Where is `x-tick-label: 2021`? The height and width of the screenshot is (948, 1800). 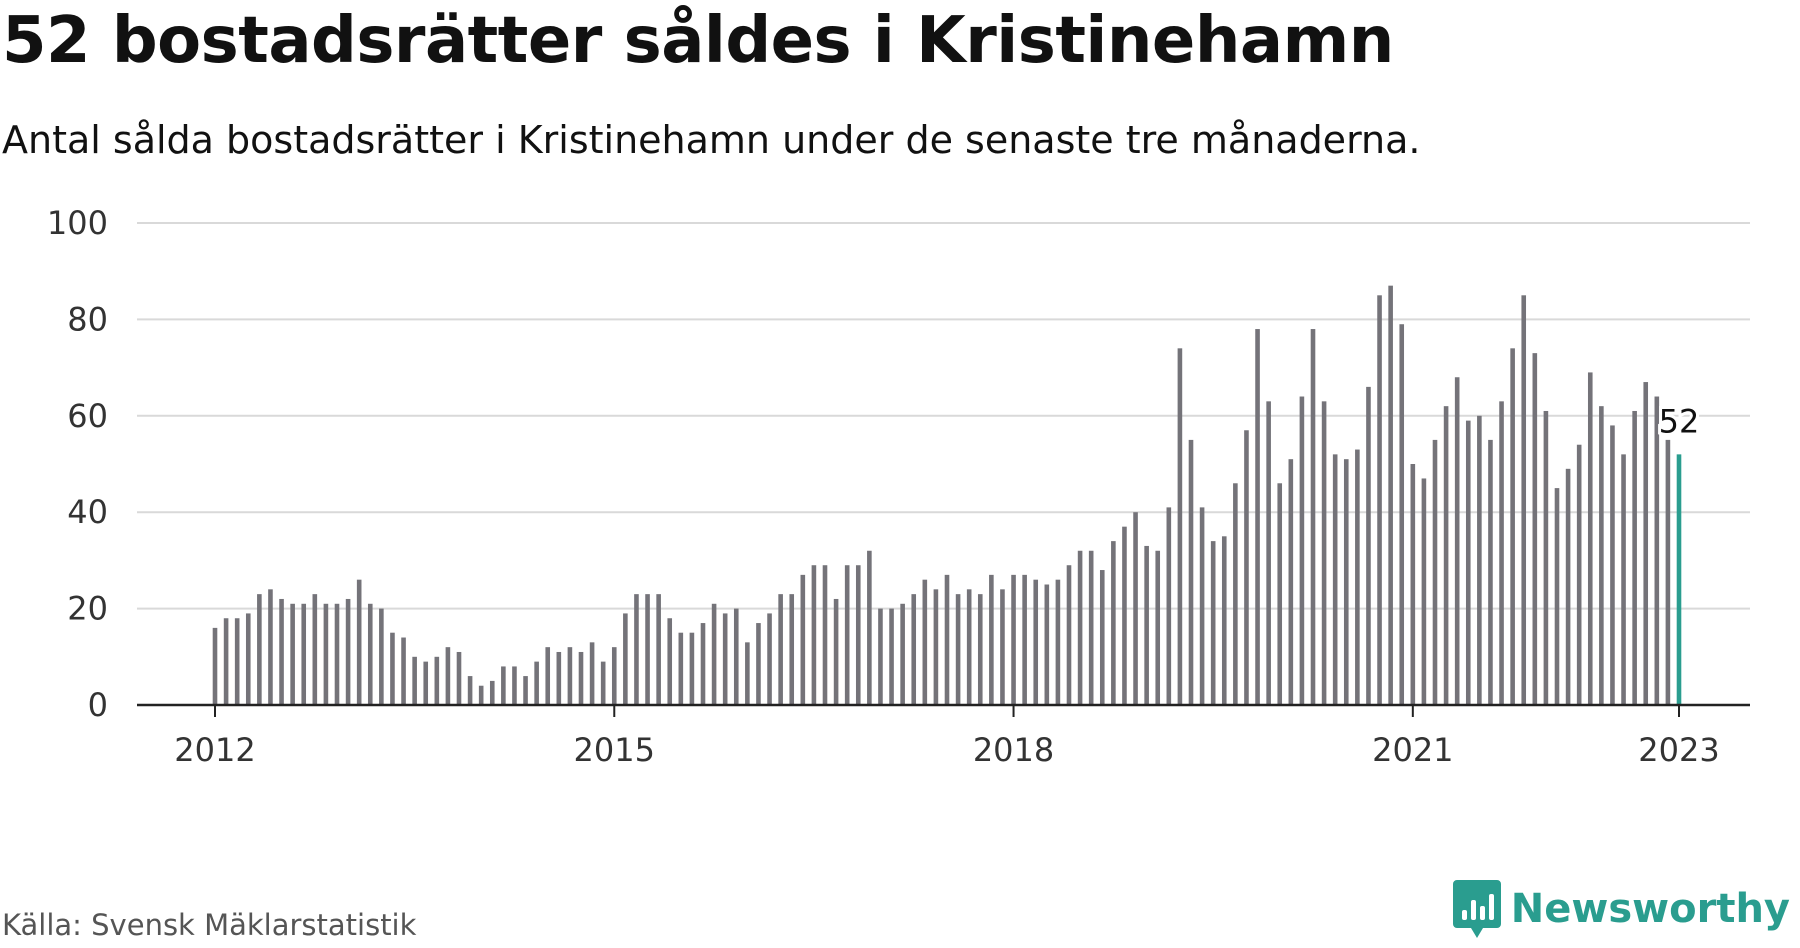 x-tick-label: 2021 is located at coordinates (1412, 750).